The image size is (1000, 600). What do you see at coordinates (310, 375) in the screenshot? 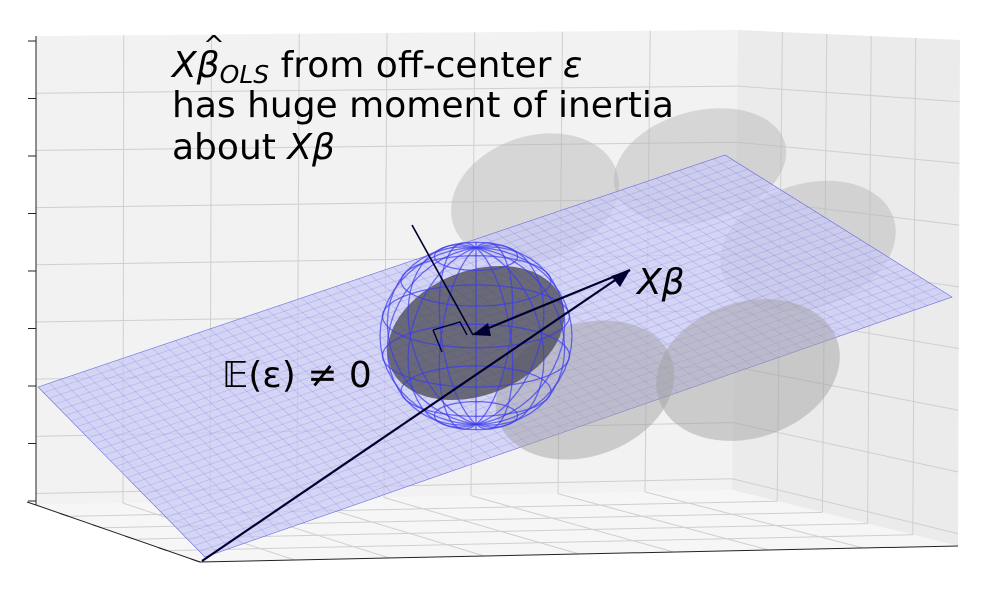
I see `expectation-argument: (ε) ≠ 0` at bounding box center [310, 375].